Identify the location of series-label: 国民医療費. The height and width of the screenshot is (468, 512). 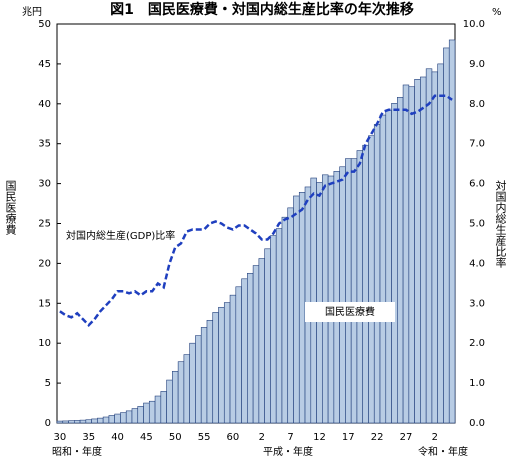
(350, 311).